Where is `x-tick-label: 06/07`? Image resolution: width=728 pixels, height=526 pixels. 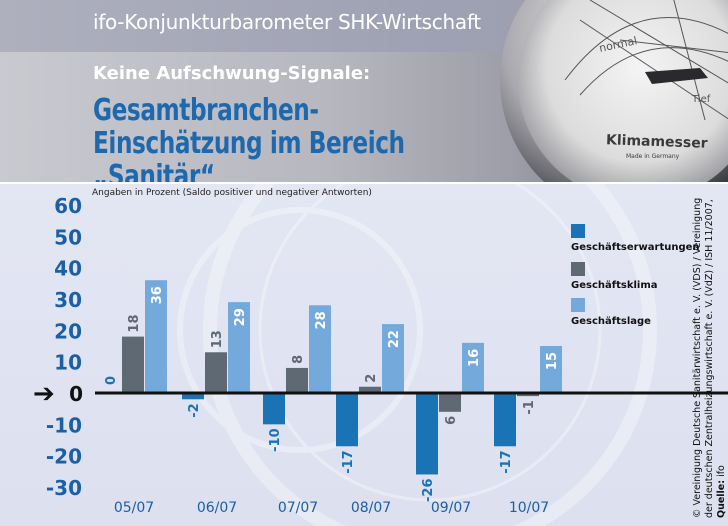 x-tick-label: 06/07 is located at coordinates (217, 508).